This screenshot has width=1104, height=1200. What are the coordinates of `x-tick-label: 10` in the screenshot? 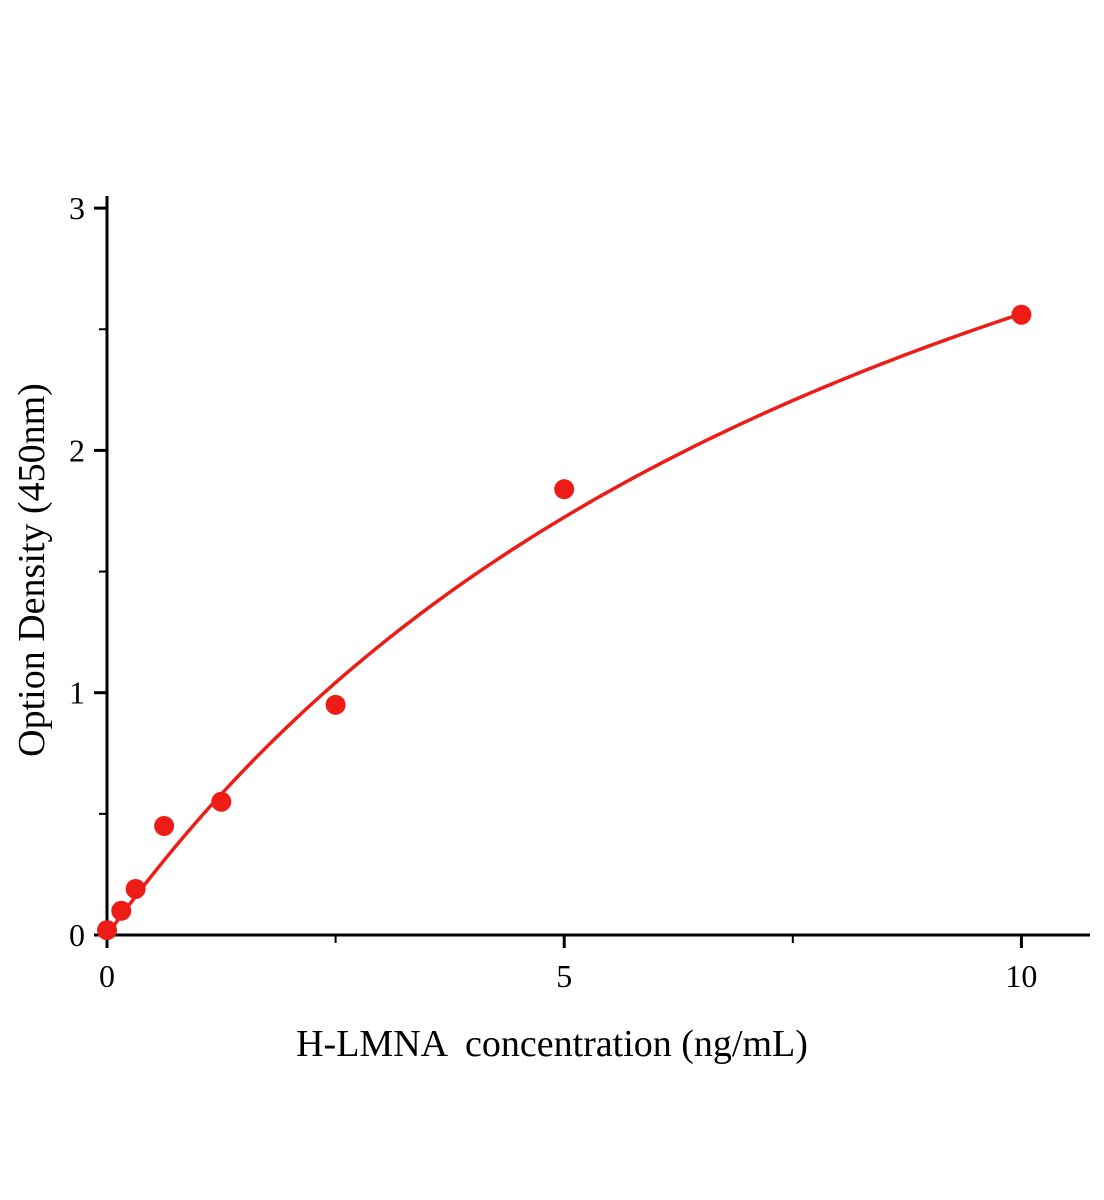 It's located at (1021, 976).